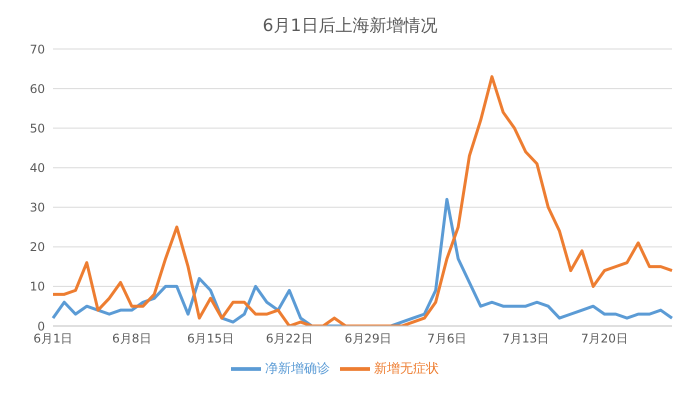 This screenshot has height=400, width=700. Describe the element at coordinates (37, 49) in the screenshot. I see `y-tick-label: 70` at that location.